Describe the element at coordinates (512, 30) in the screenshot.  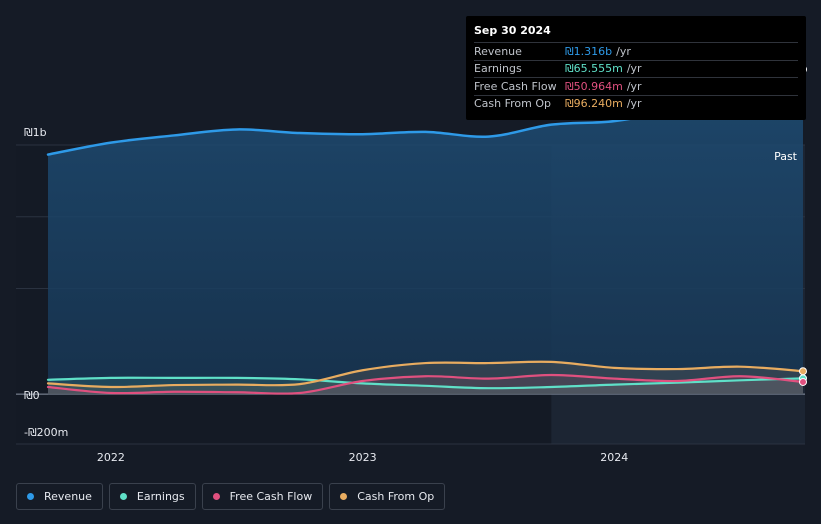
I see `tooltip-date: Sep 30 2024` at that location.